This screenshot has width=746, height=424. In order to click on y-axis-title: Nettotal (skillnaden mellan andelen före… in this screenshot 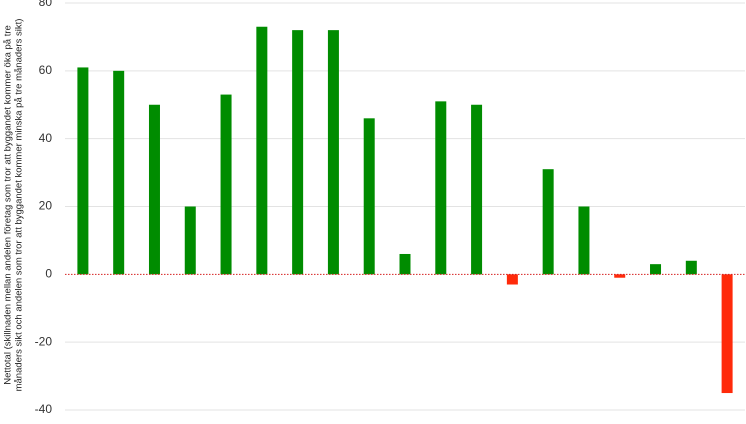, I will do `click(14, 205)`.